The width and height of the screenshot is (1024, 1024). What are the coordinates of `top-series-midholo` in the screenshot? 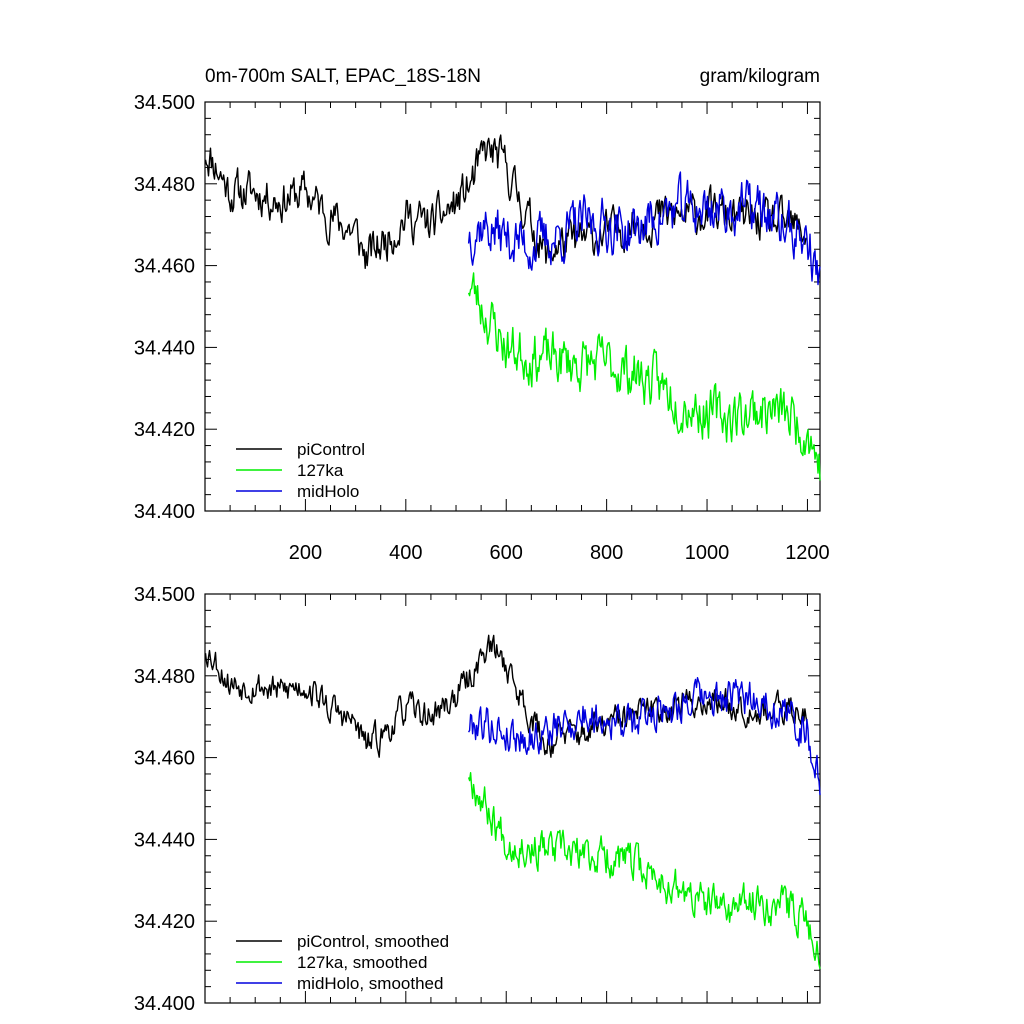 It's located at (644, 228).